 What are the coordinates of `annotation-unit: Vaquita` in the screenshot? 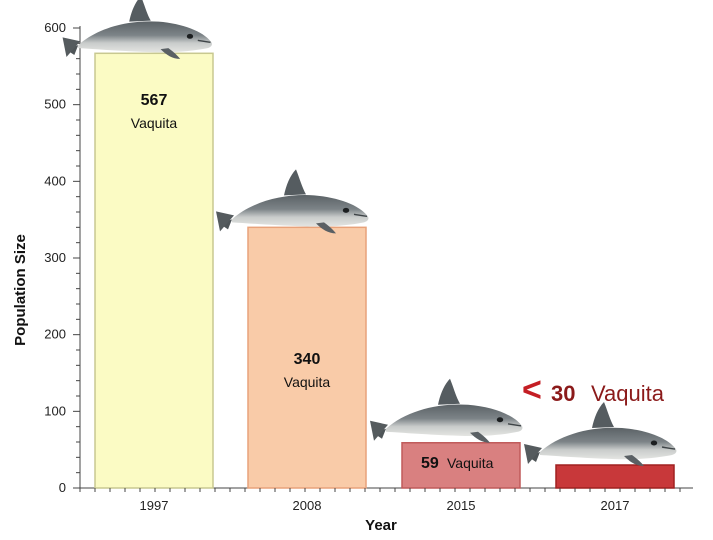 It's located at (628, 393).